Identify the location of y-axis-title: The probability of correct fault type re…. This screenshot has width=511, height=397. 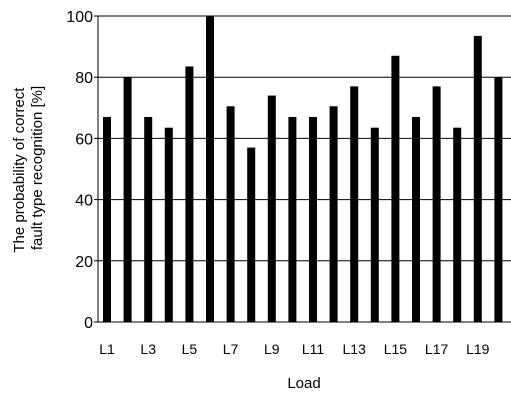
(28, 167).